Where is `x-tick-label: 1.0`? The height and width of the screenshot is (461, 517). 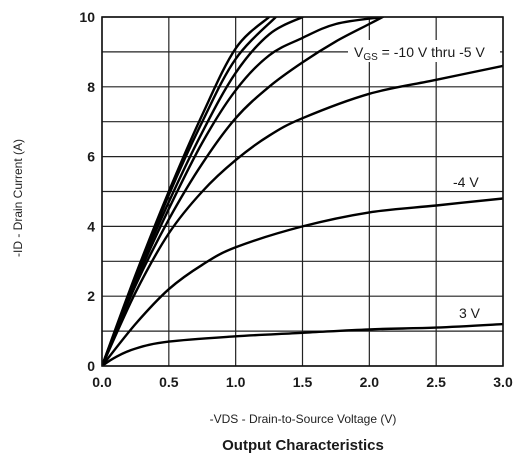 x-tick-label: 1.0 is located at coordinates (236, 382).